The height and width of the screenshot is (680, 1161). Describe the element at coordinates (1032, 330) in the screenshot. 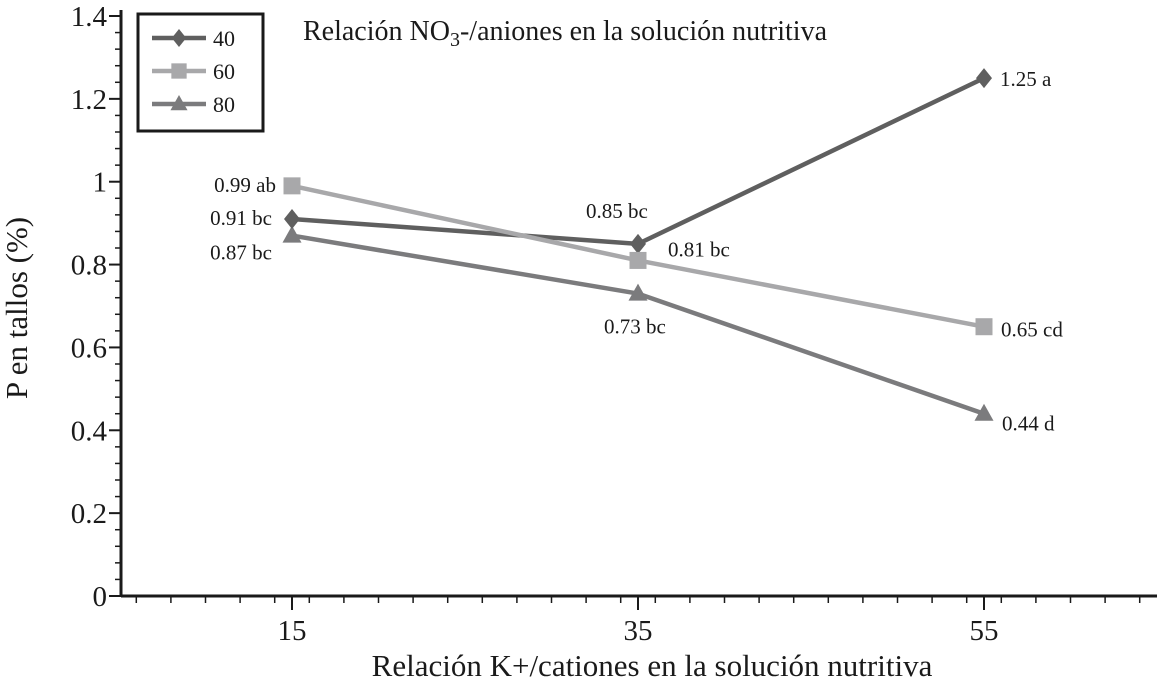

I see `data-label: 0.65 cd` at that location.